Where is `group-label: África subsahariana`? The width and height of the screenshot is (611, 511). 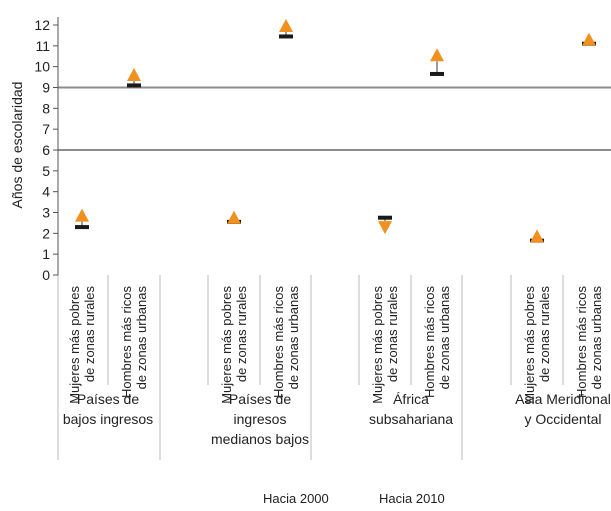
group-label: África subsahariana is located at coordinates (411, 409).